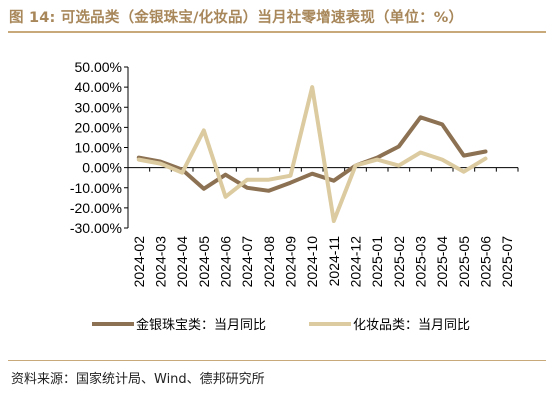  Describe the element at coordinates (291, 262) in the screenshot. I see `x-tick-label: 2024-09` at that location.